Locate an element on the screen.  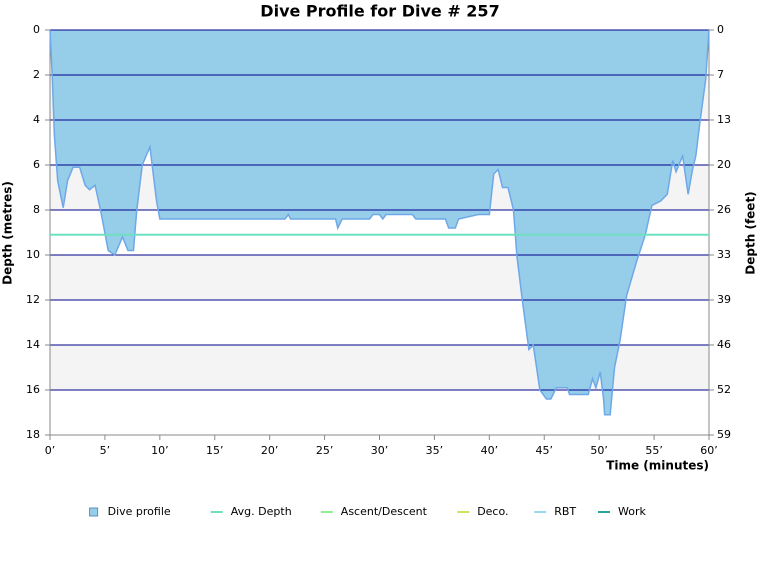
y2-tick-label: 0 is located at coordinates (720, 29).